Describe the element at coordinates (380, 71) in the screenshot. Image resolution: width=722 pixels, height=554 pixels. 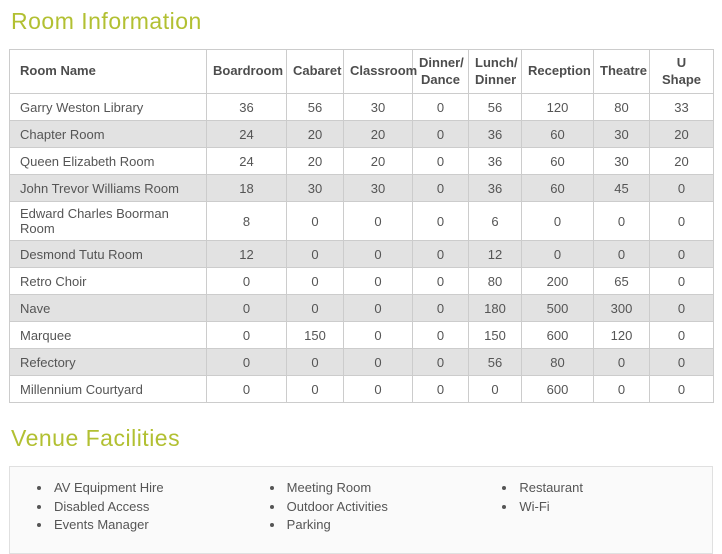
I see `column-header-classroom: Classroom` at that location.